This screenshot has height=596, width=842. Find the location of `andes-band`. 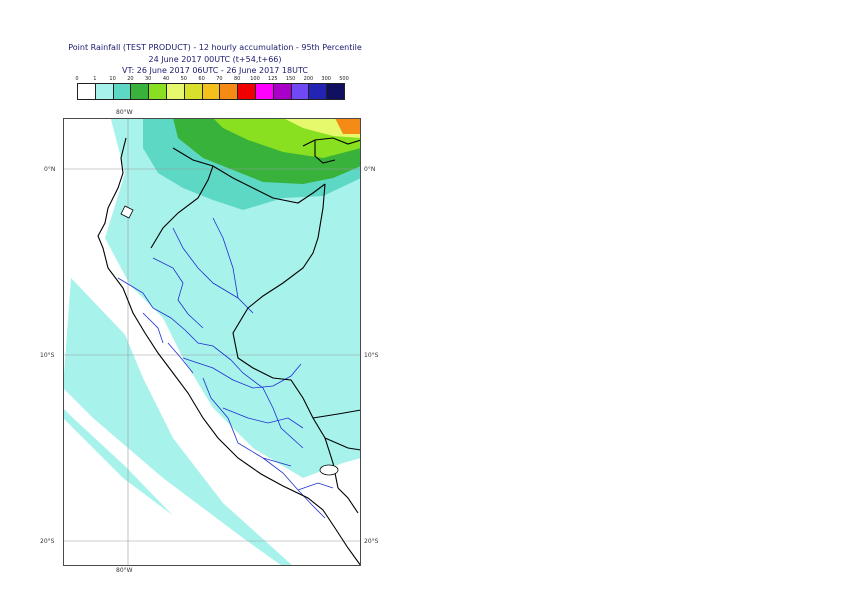

andes-band is located at coordinates (287, 388).